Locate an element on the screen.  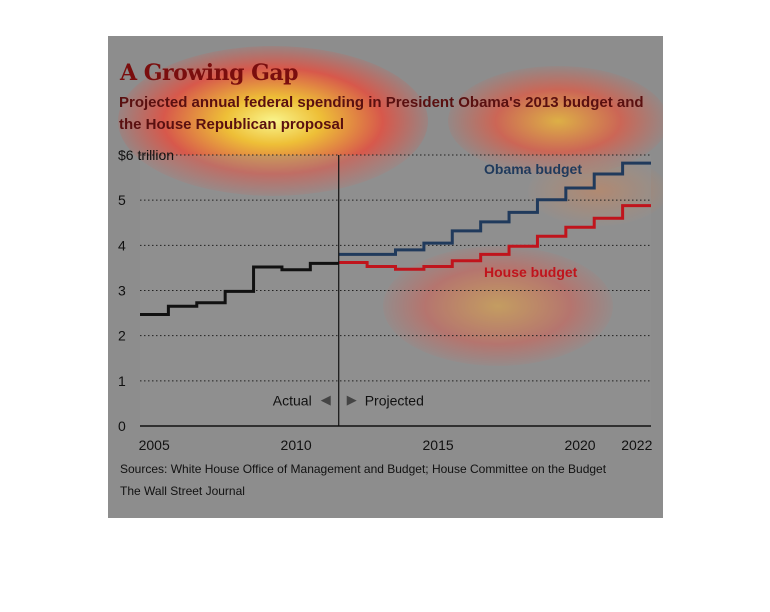
x-tick-label: 2005 is located at coordinates (154, 445).